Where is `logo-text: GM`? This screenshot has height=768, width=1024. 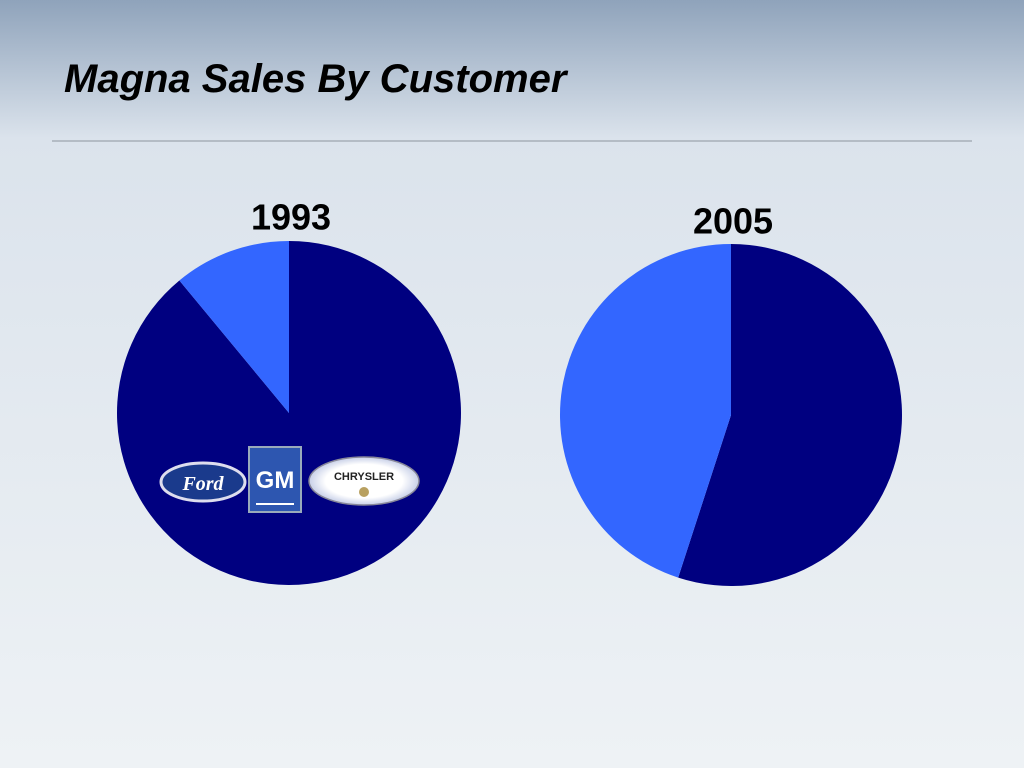
logo-text: GM is located at coordinates (275, 480).